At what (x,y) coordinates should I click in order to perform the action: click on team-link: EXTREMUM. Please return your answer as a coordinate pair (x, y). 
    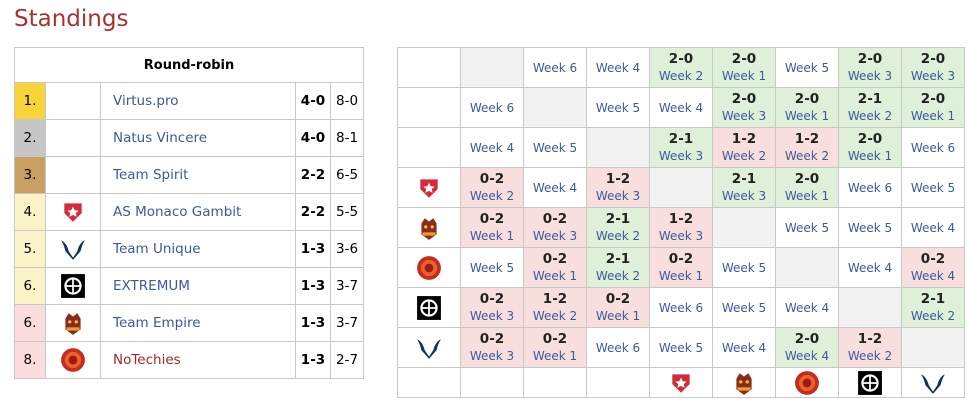
    Looking at the image, I should click on (151, 286).